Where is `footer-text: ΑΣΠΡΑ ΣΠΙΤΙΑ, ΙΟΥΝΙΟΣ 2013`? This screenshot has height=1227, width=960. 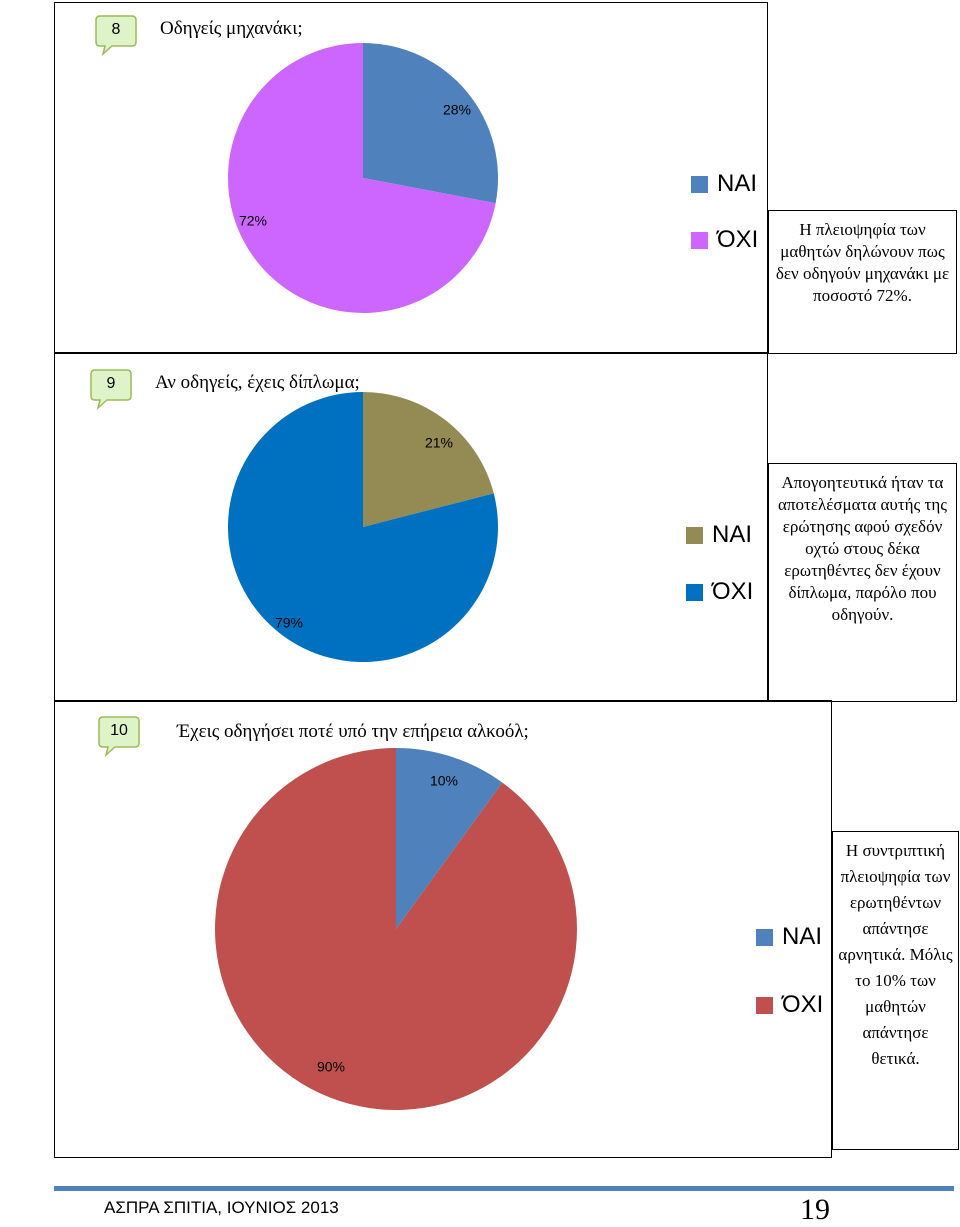 footer-text: ΑΣΠΡΑ ΣΠΙΤΙΑ, ΙΟΥΝΙΟΣ 2013 is located at coordinates (221, 1207).